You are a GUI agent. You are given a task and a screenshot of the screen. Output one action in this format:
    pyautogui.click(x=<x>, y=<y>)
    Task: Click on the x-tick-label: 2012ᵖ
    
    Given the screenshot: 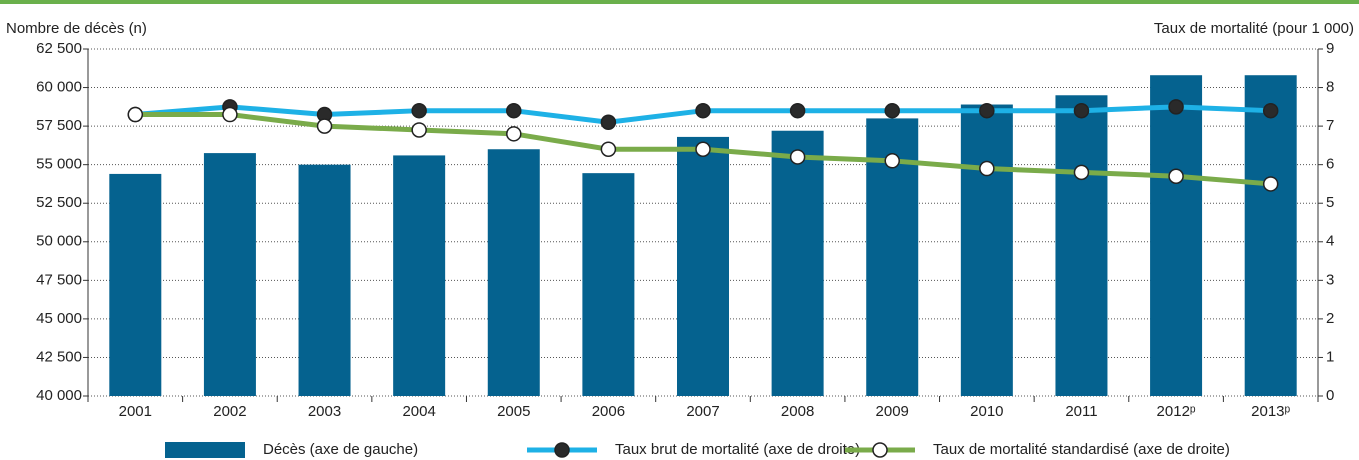 What is the action you would take?
    pyautogui.click(x=1176, y=411)
    